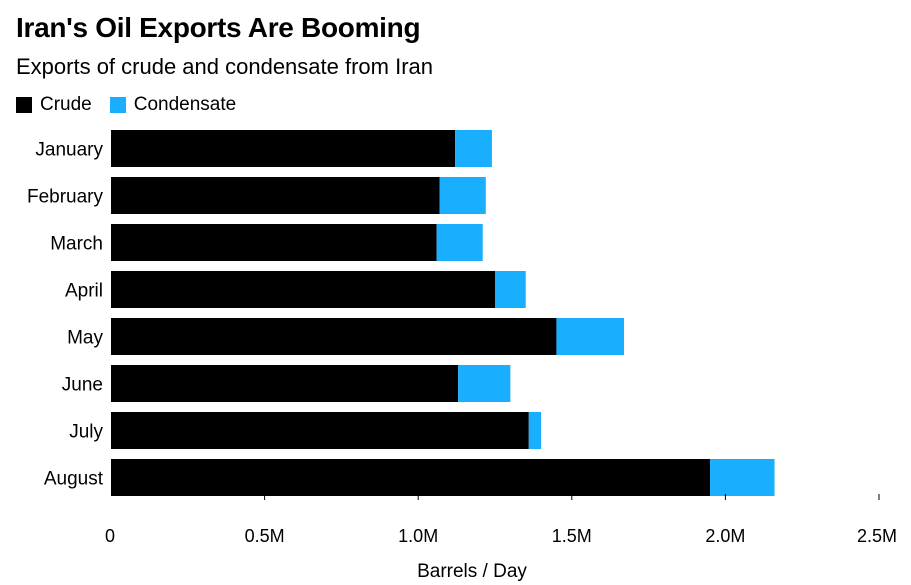  Describe the element at coordinates (725, 536) in the screenshot. I see `x-tick-label: 2.0M` at that location.